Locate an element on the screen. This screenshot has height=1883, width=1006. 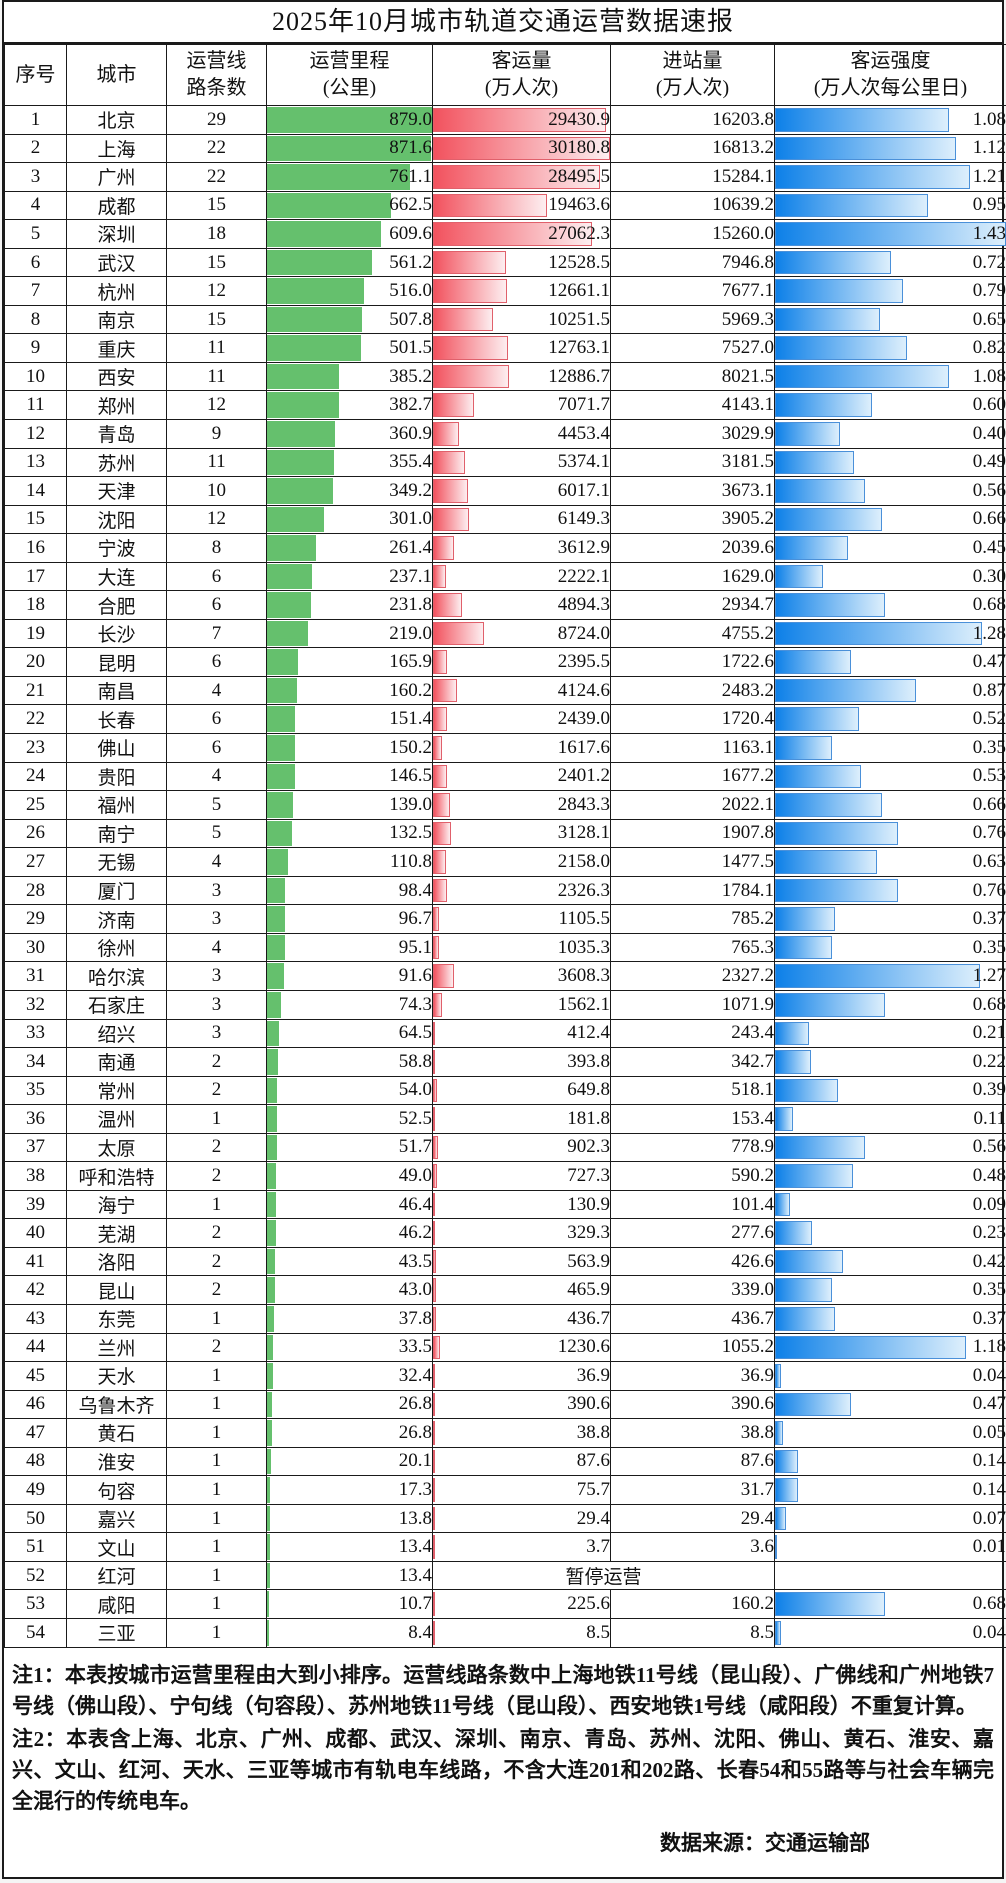
cell-city: 无锡 is located at coordinates (116, 862).